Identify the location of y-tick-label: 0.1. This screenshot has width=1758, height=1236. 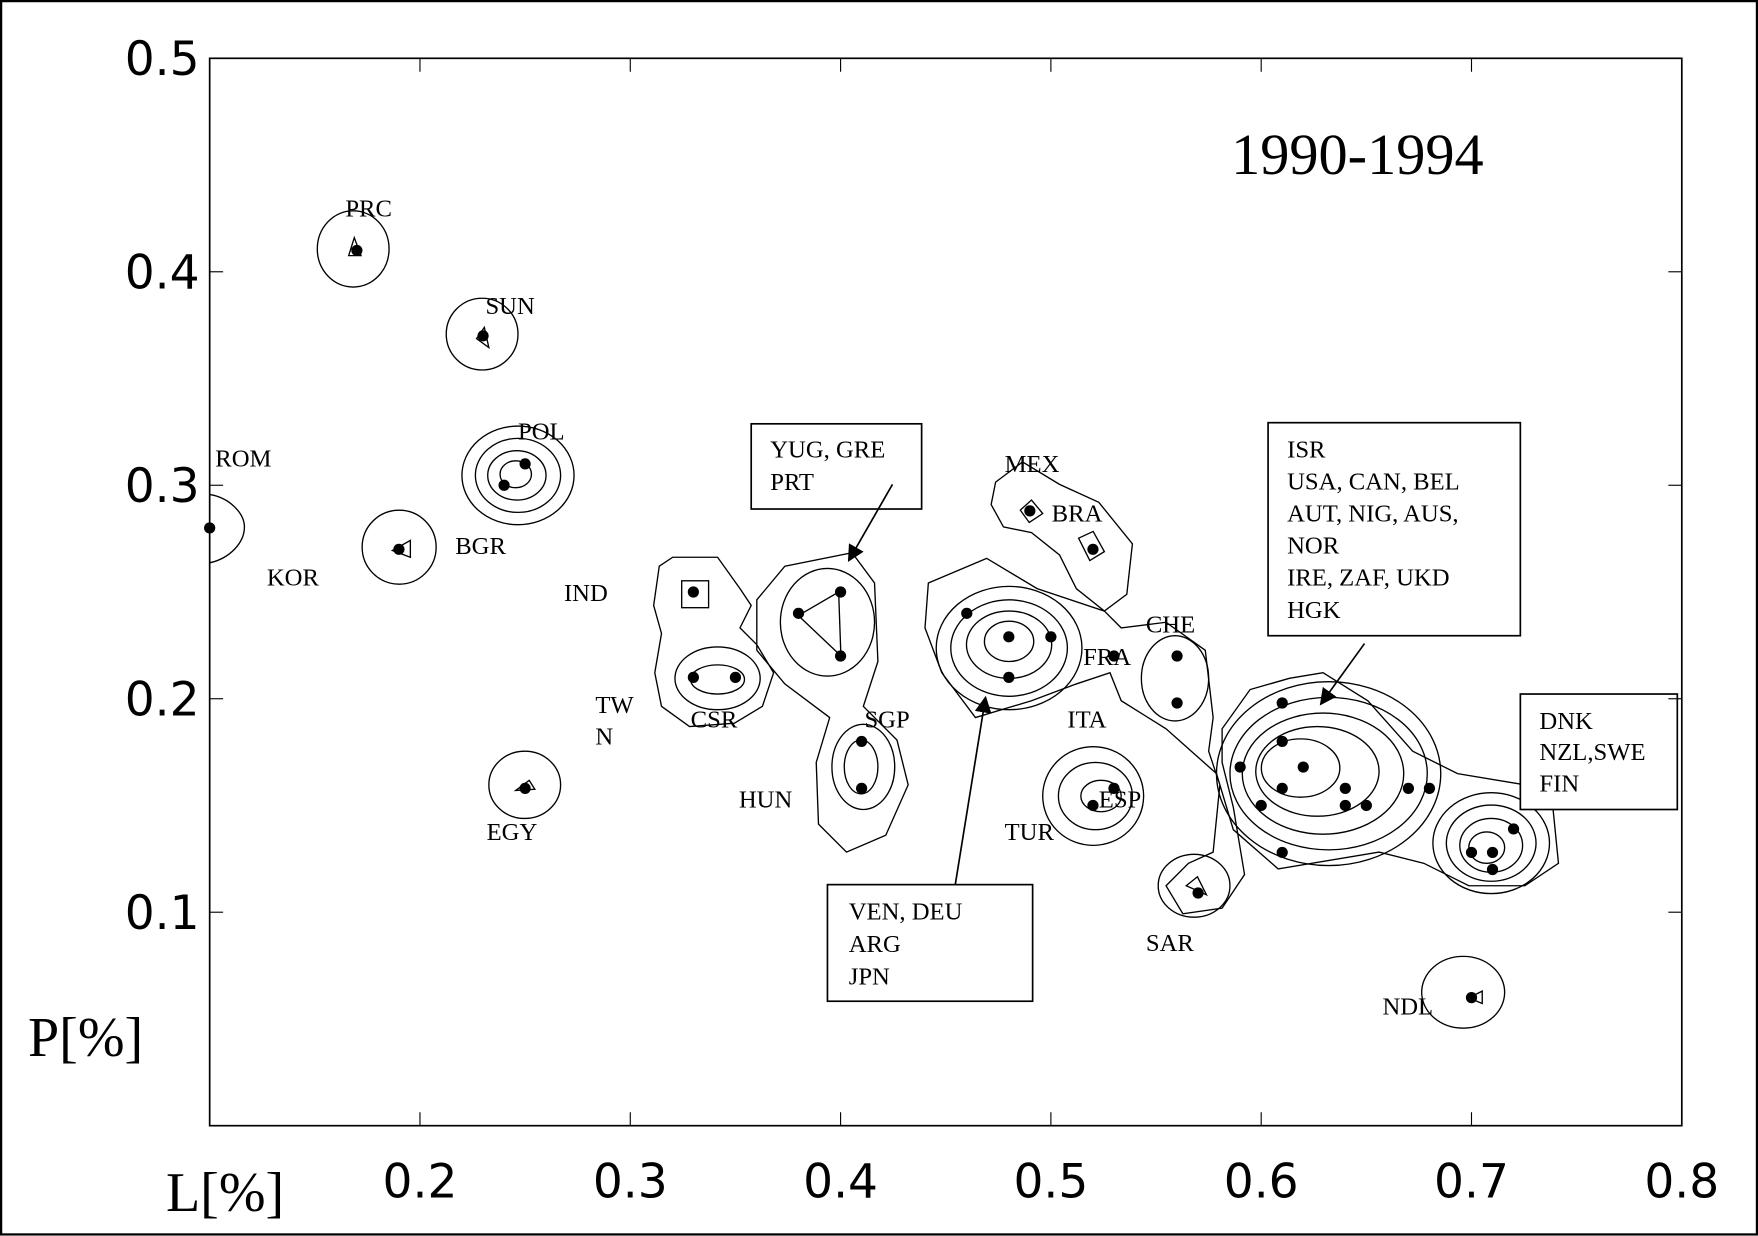
(162, 913).